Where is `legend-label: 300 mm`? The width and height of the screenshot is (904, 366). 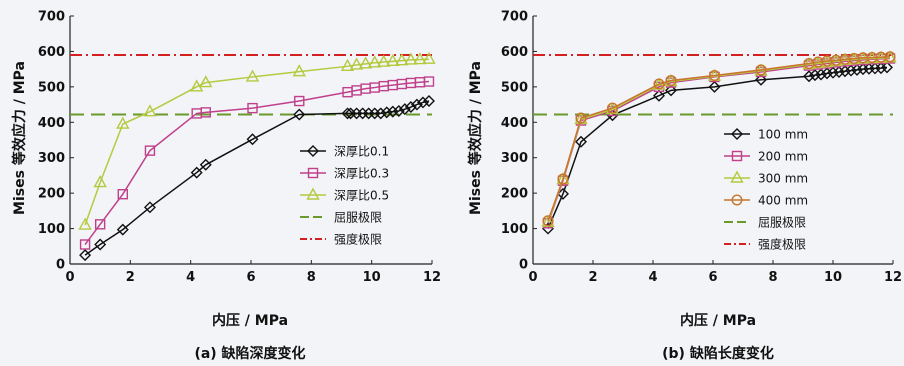
legend-label: 300 mm is located at coordinates (783, 179).